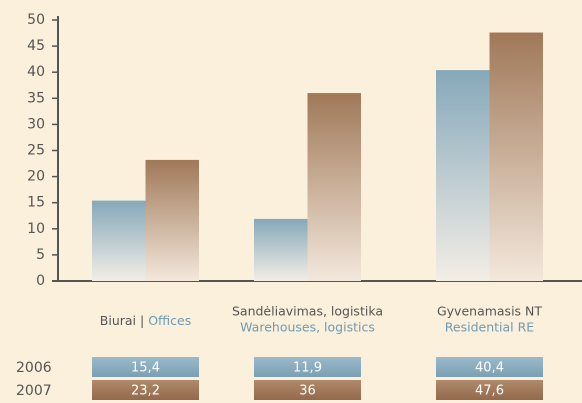 This screenshot has width=582, height=403. What do you see at coordinates (36, 98) in the screenshot?
I see `y-tick-label: 35` at bounding box center [36, 98].